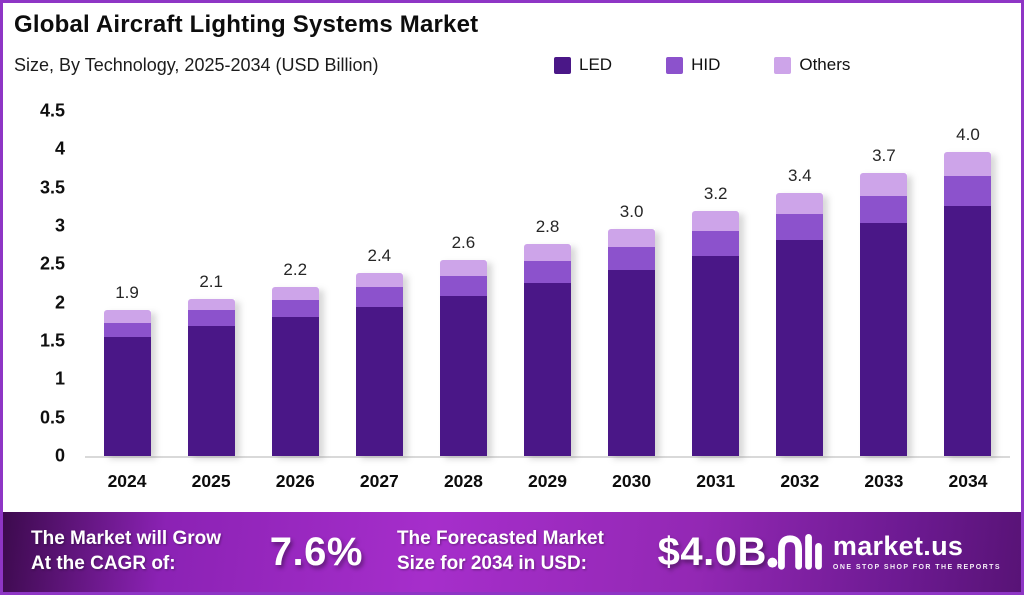  I want to click on bar-stack: 2.8, so click(548, 336).